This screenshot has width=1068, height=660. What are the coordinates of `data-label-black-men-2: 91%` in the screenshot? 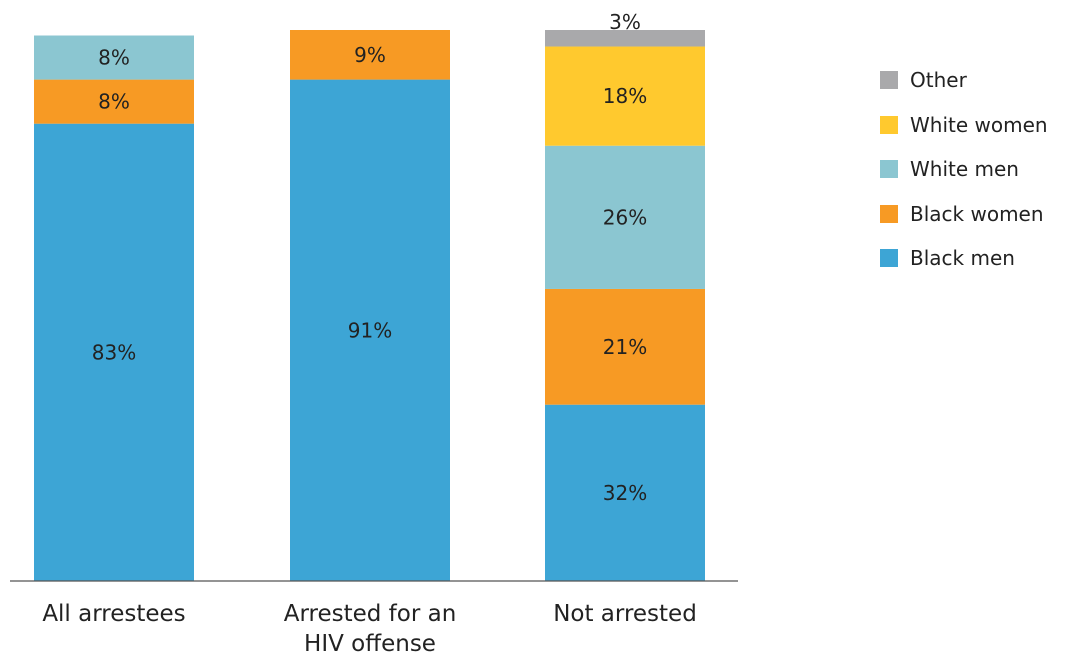 It's located at (370, 330).